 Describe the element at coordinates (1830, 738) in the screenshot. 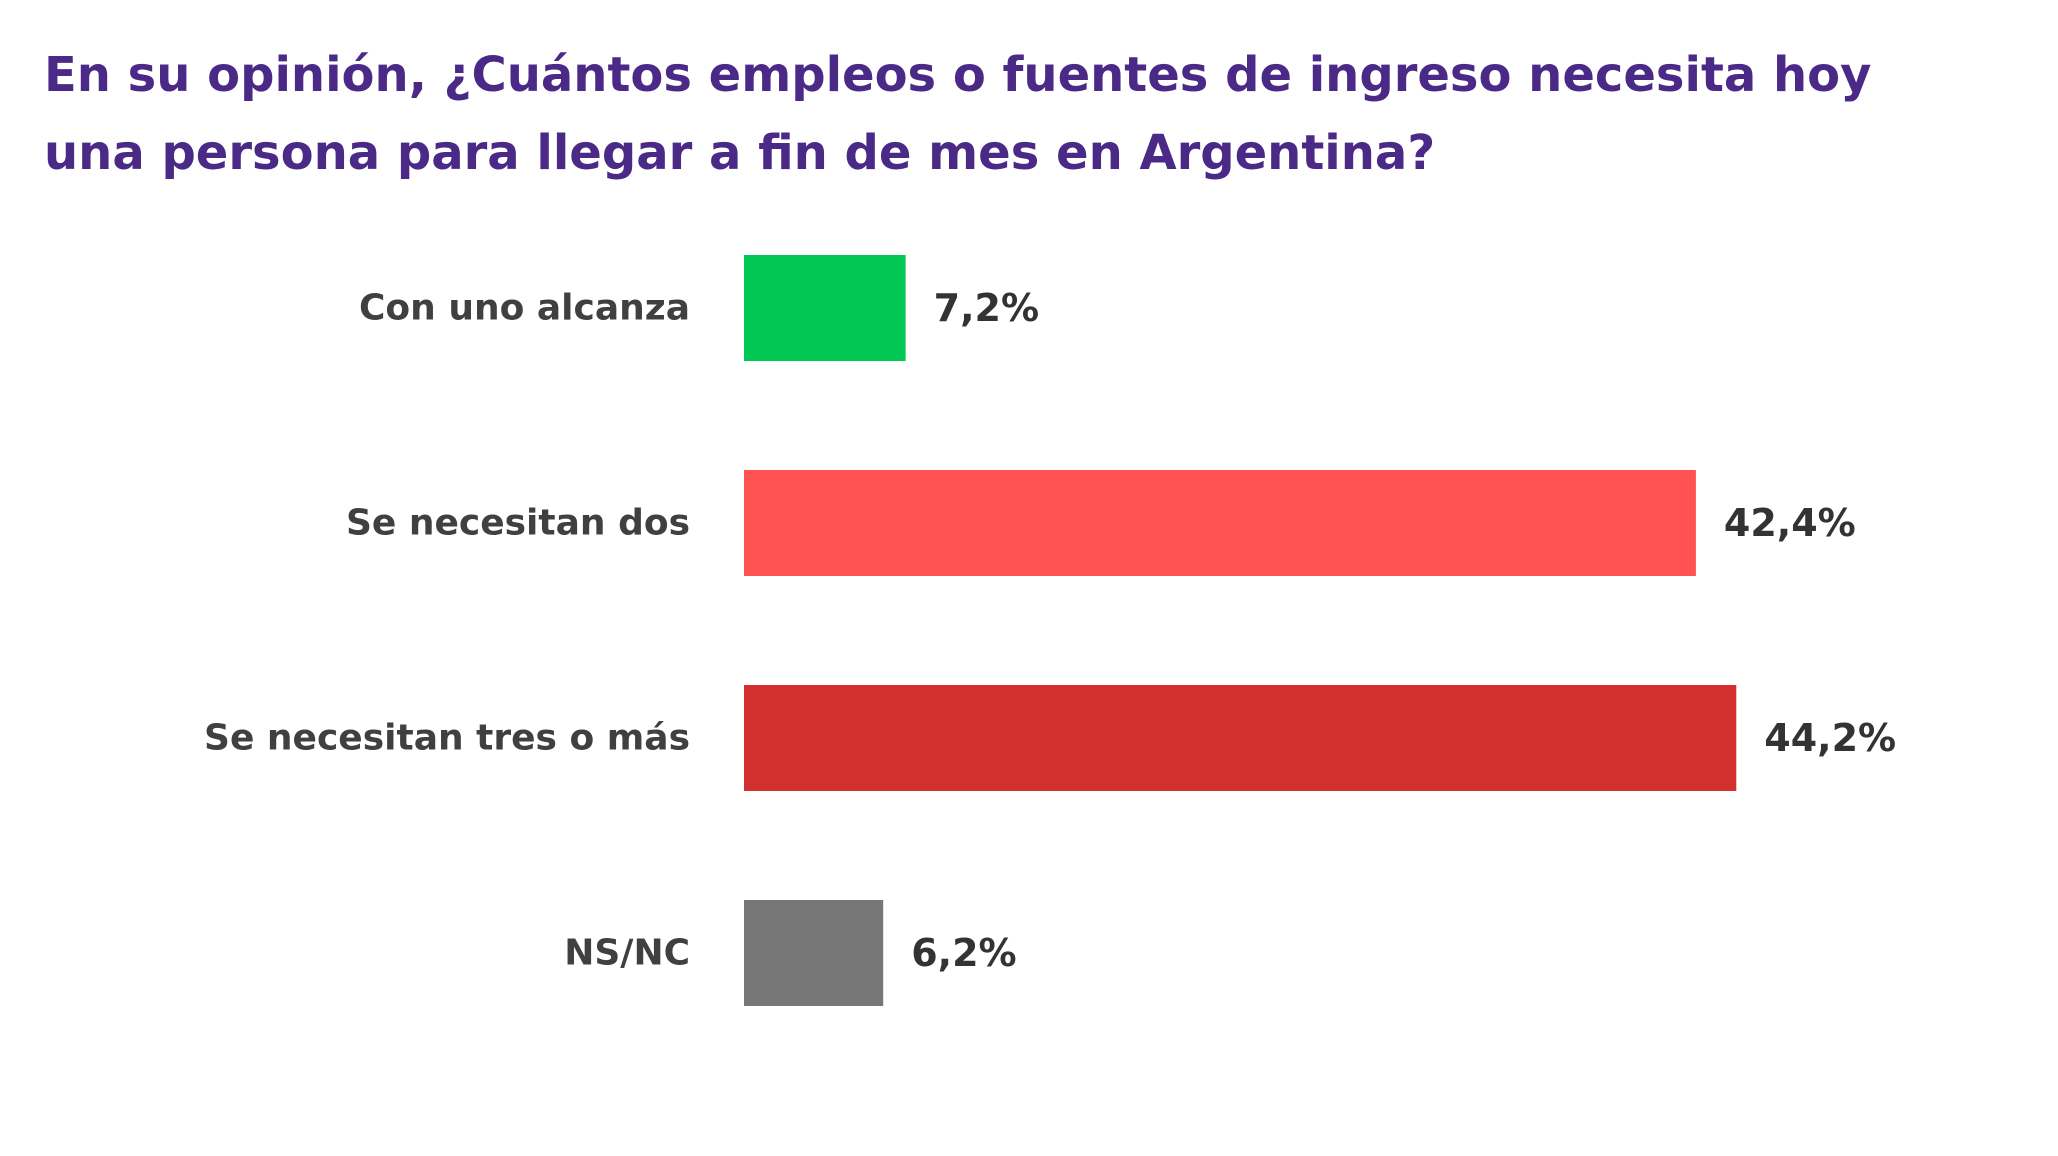

I see `value-label-se-necesitan-tres-o-mas: 44,2%` at that location.